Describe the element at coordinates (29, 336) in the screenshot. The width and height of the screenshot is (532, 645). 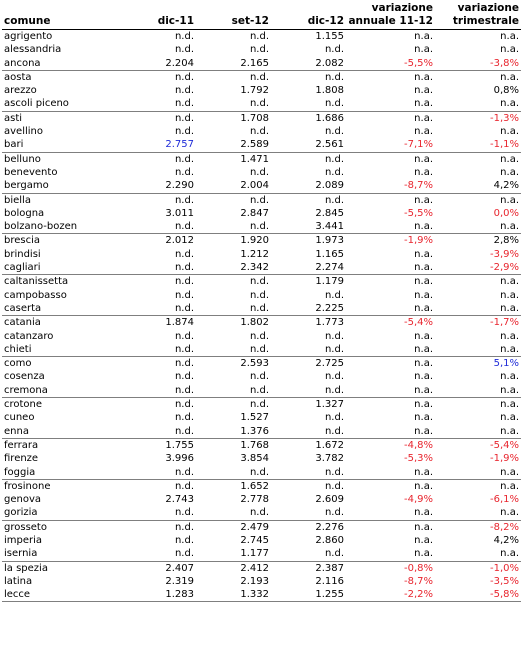
I see `cell-comune: catanzaro` at that location.